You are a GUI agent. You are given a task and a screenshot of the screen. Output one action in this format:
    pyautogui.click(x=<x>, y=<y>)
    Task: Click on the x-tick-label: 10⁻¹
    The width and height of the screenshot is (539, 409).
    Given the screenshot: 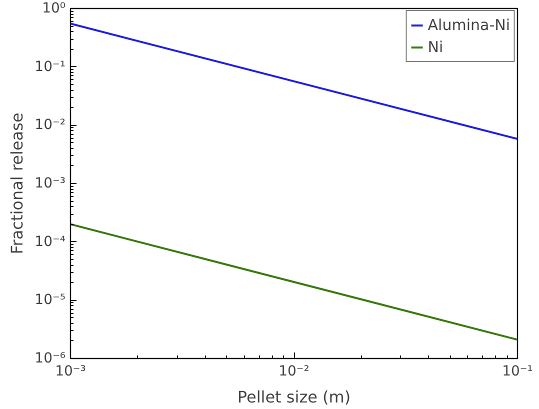 What is the action you would take?
    pyautogui.click(x=517, y=372)
    